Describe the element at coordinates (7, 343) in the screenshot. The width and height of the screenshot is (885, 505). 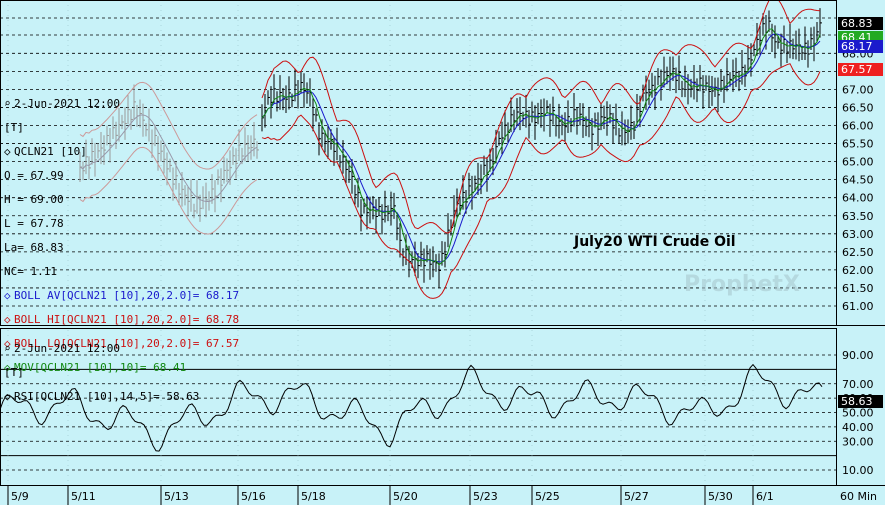
I see `boll-lo-diamond-icon: ◇` at that location.